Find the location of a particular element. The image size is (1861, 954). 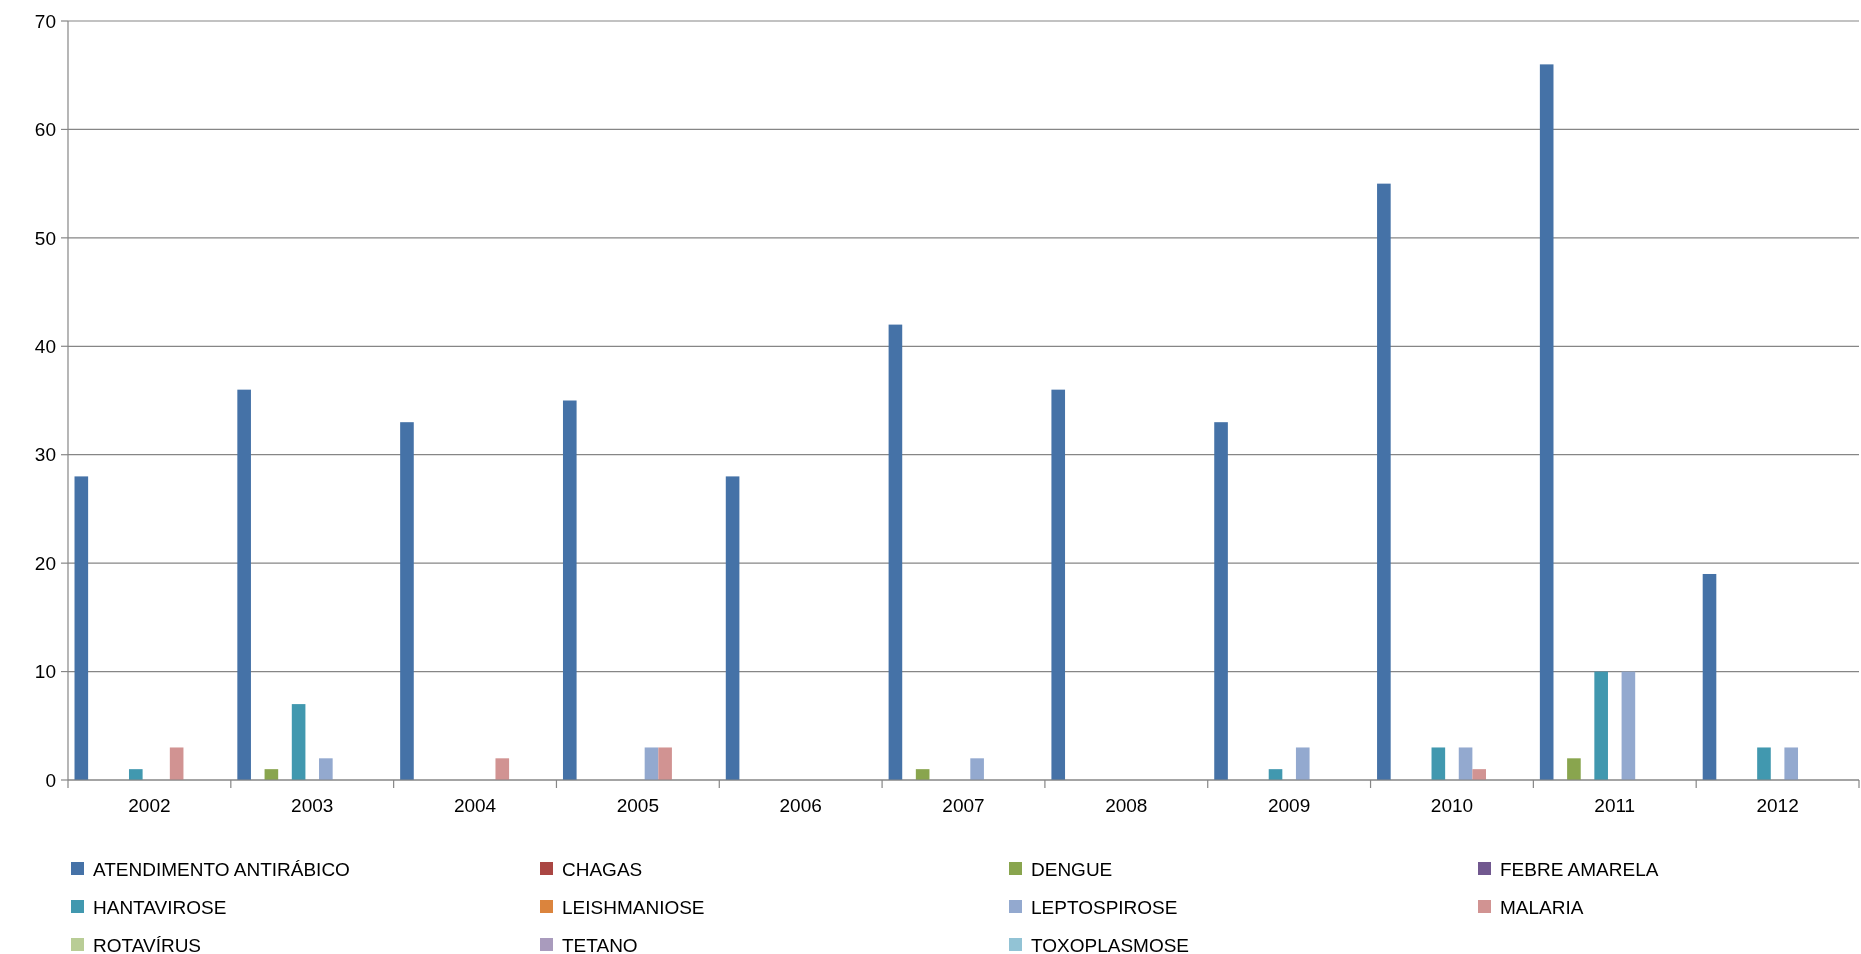

legend-label: LEPTOSPIROSE is located at coordinates (1104, 907).